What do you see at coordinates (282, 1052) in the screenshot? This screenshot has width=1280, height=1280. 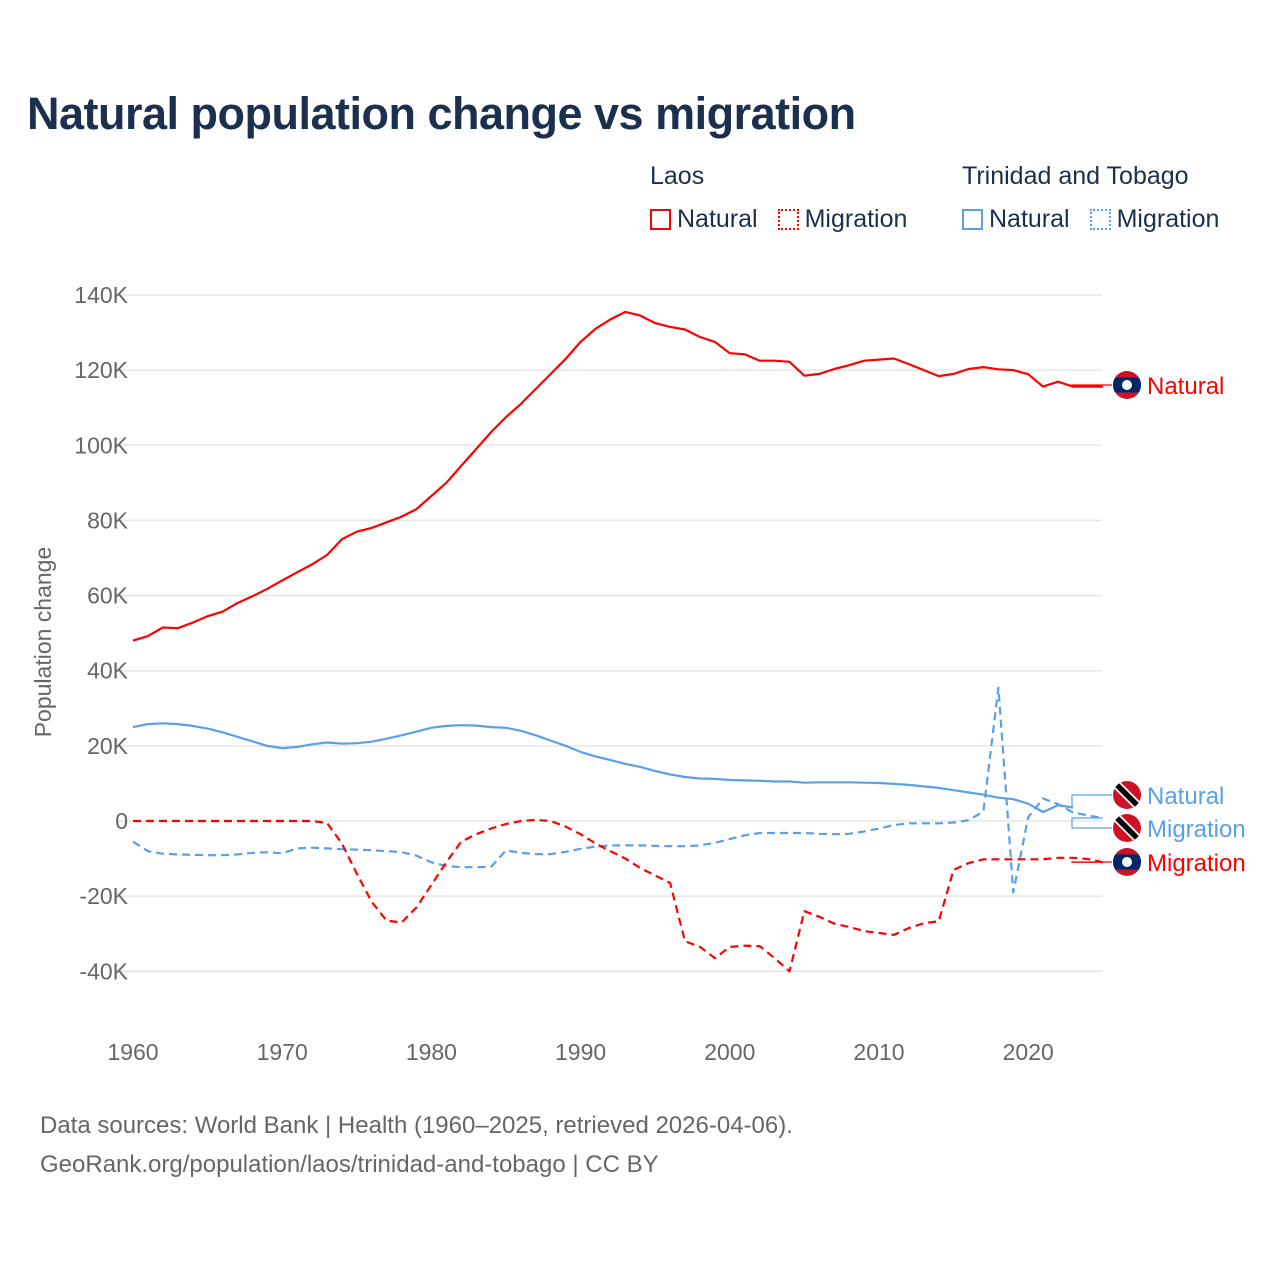 I see `x-tick-label: 1970` at bounding box center [282, 1052].